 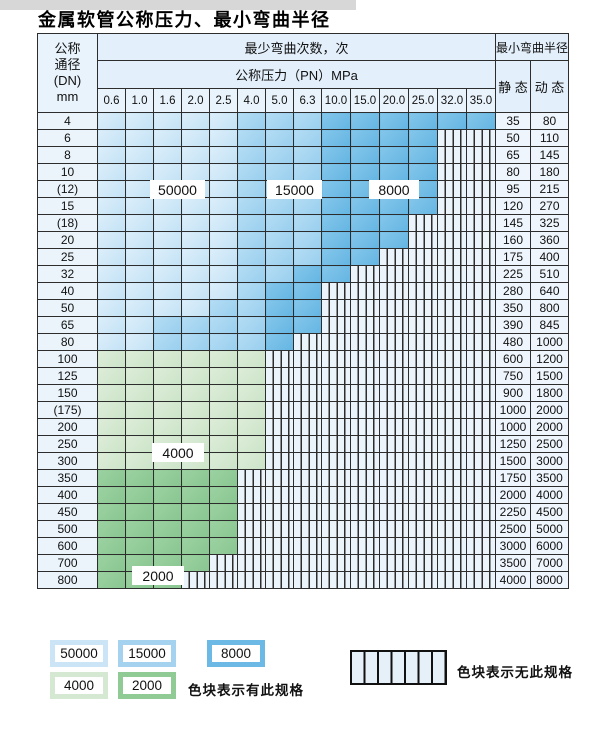 I want to click on dn-cell: 32, so click(x=67, y=274).